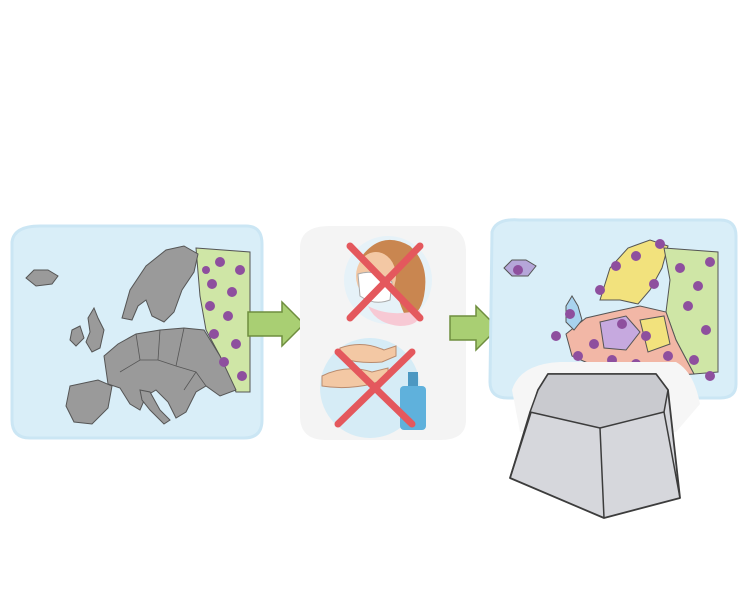 The width and height of the screenshot is (750, 600). What do you see at coordinates (383, 333) in the screenshot?
I see `prevention-panel` at bounding box center [383, 333].